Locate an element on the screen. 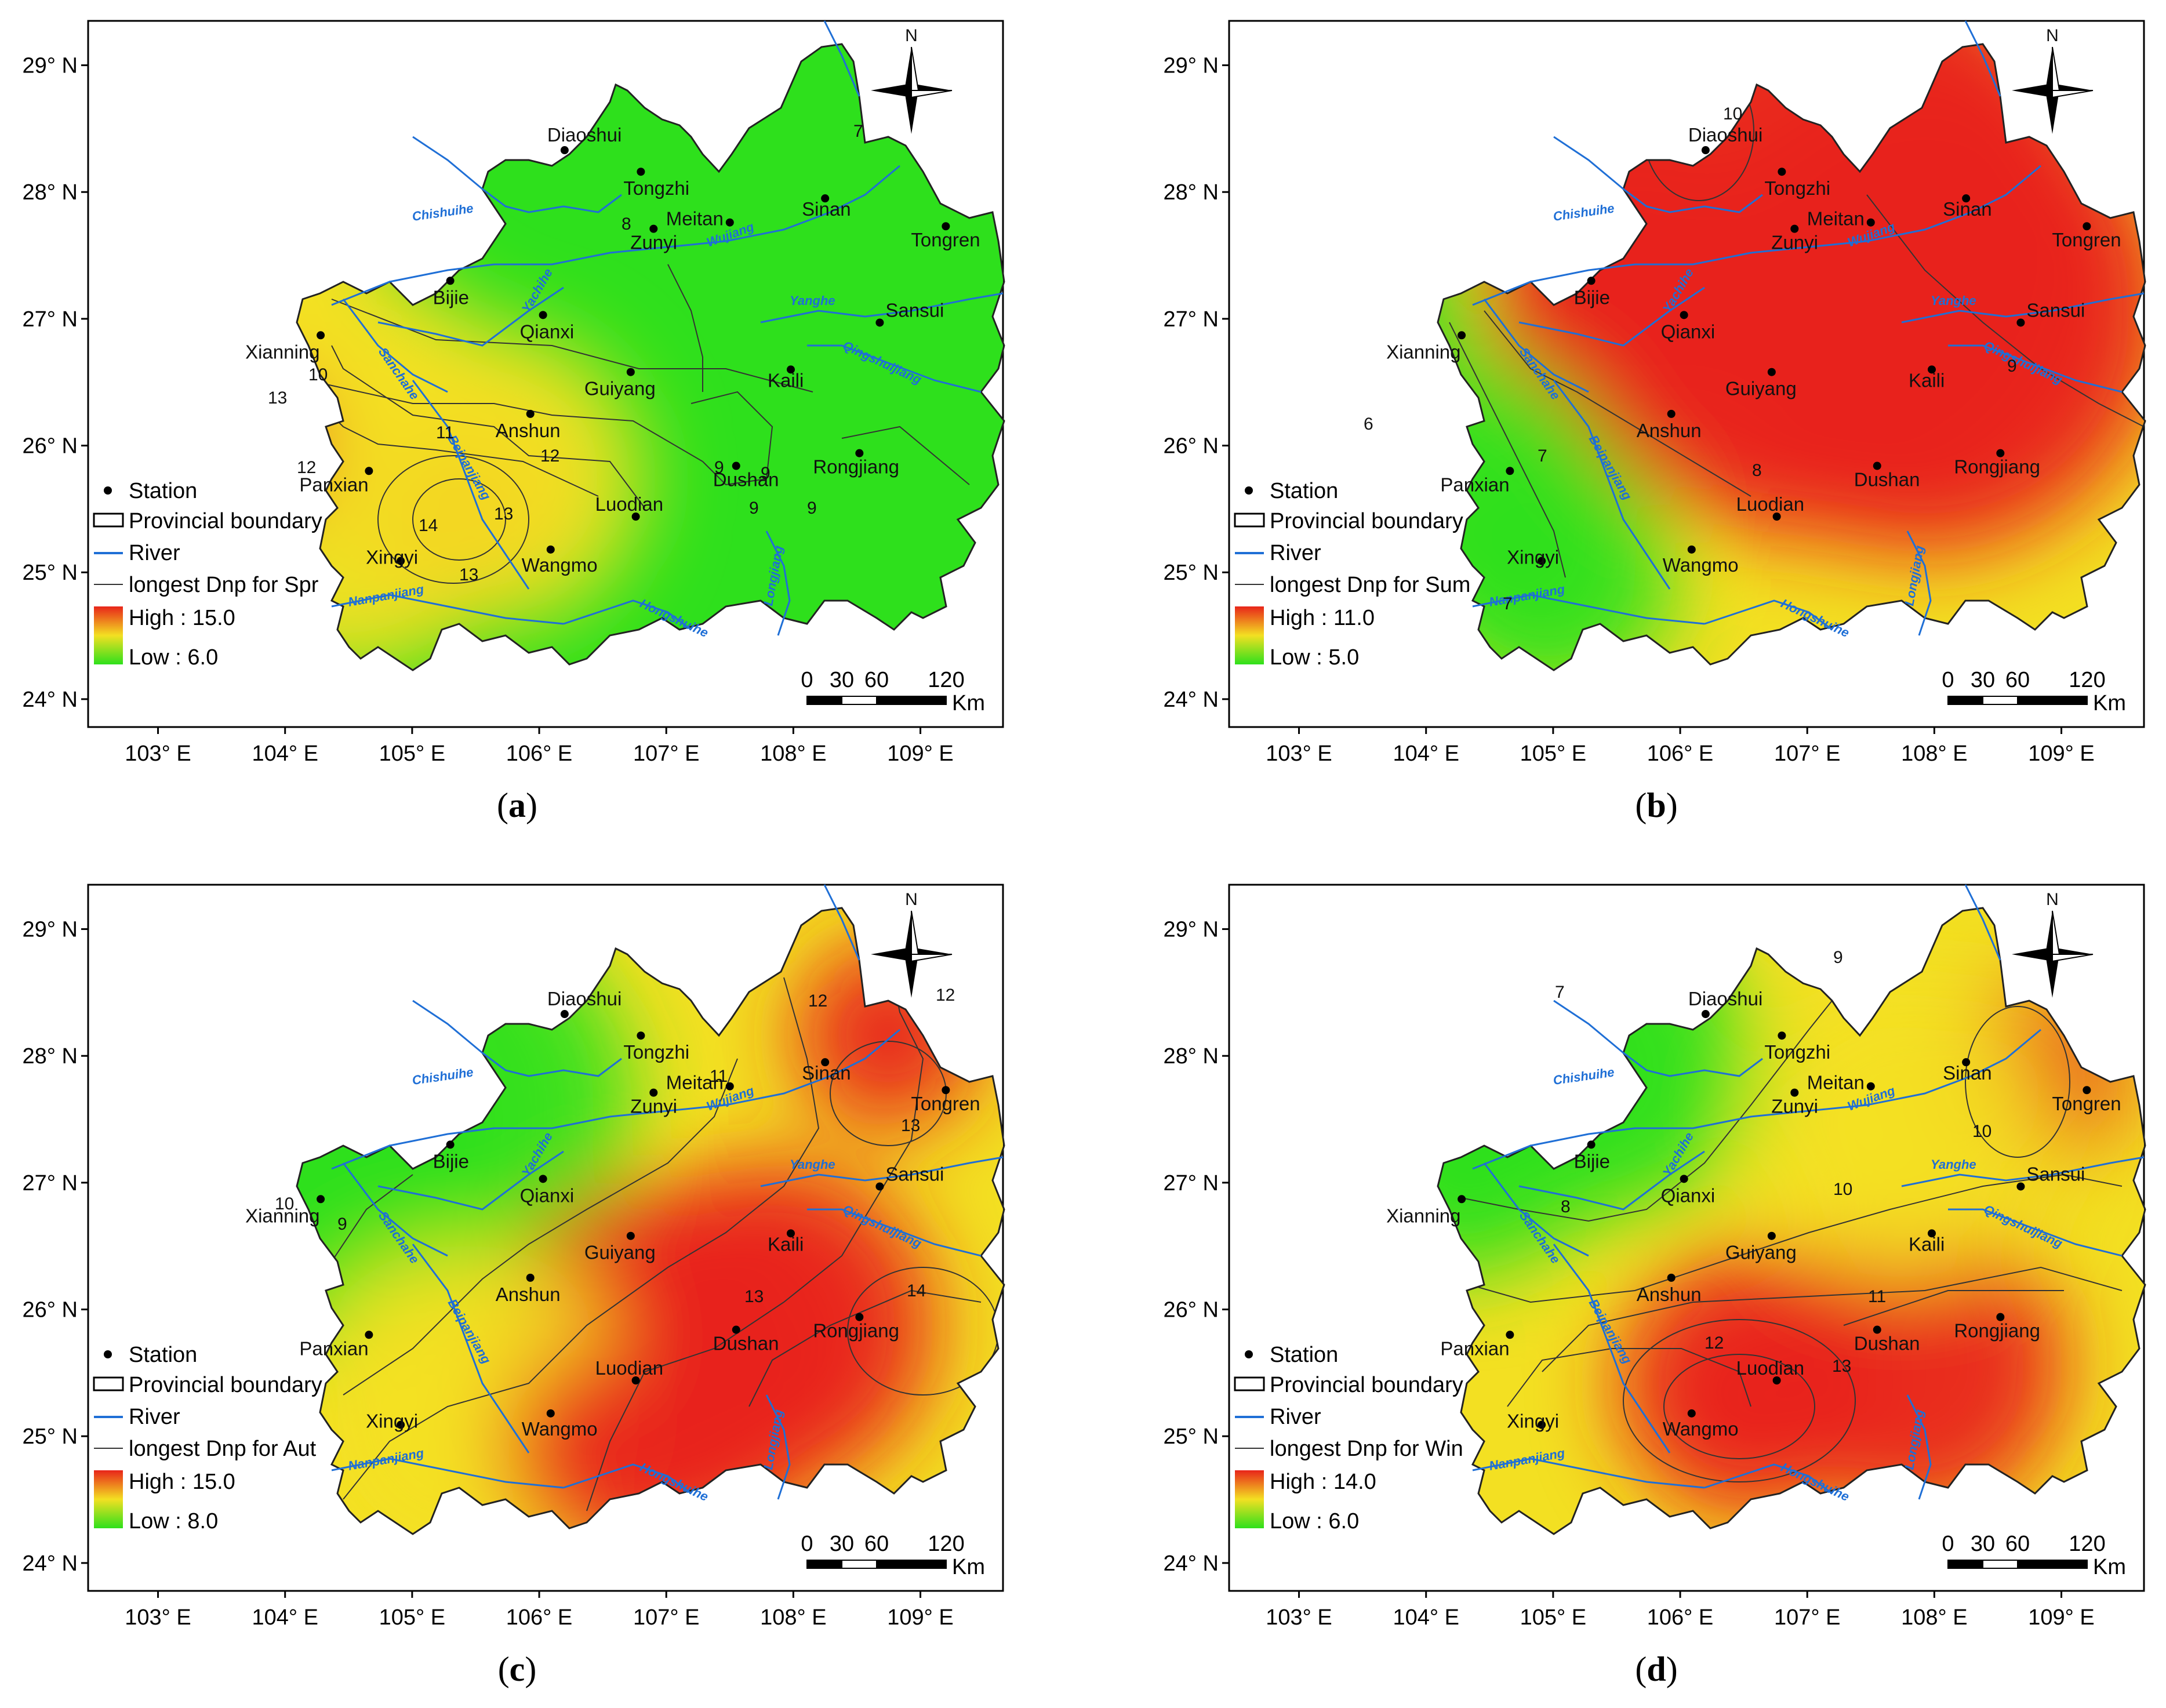 The height and width of the screenshot is (1708, 2166). lat-tick-label: 25° N is located at coordinates (1191, 1436).